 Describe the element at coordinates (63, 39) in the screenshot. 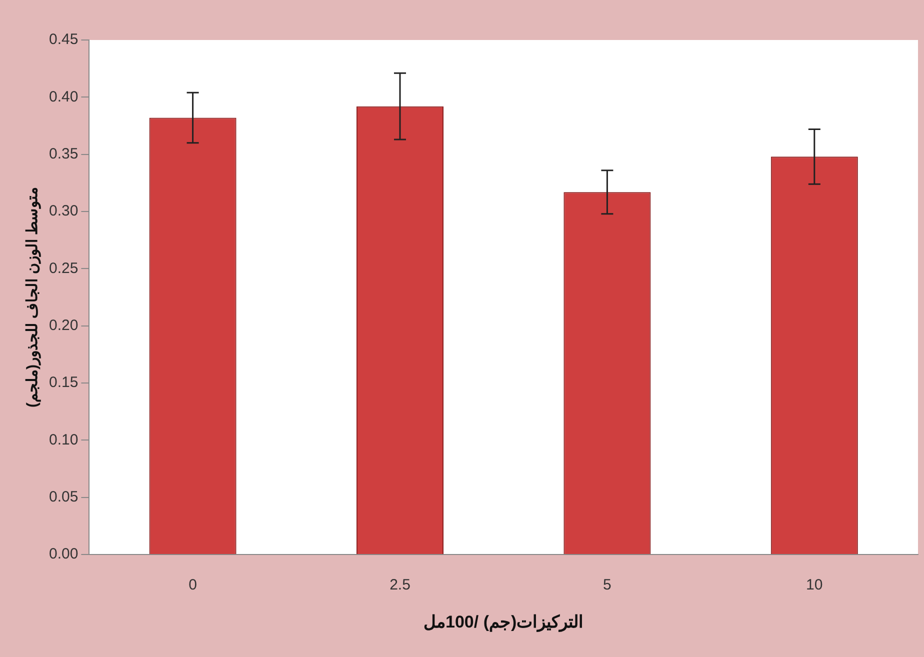

I see `y-tick-label: 0.45` at that location.